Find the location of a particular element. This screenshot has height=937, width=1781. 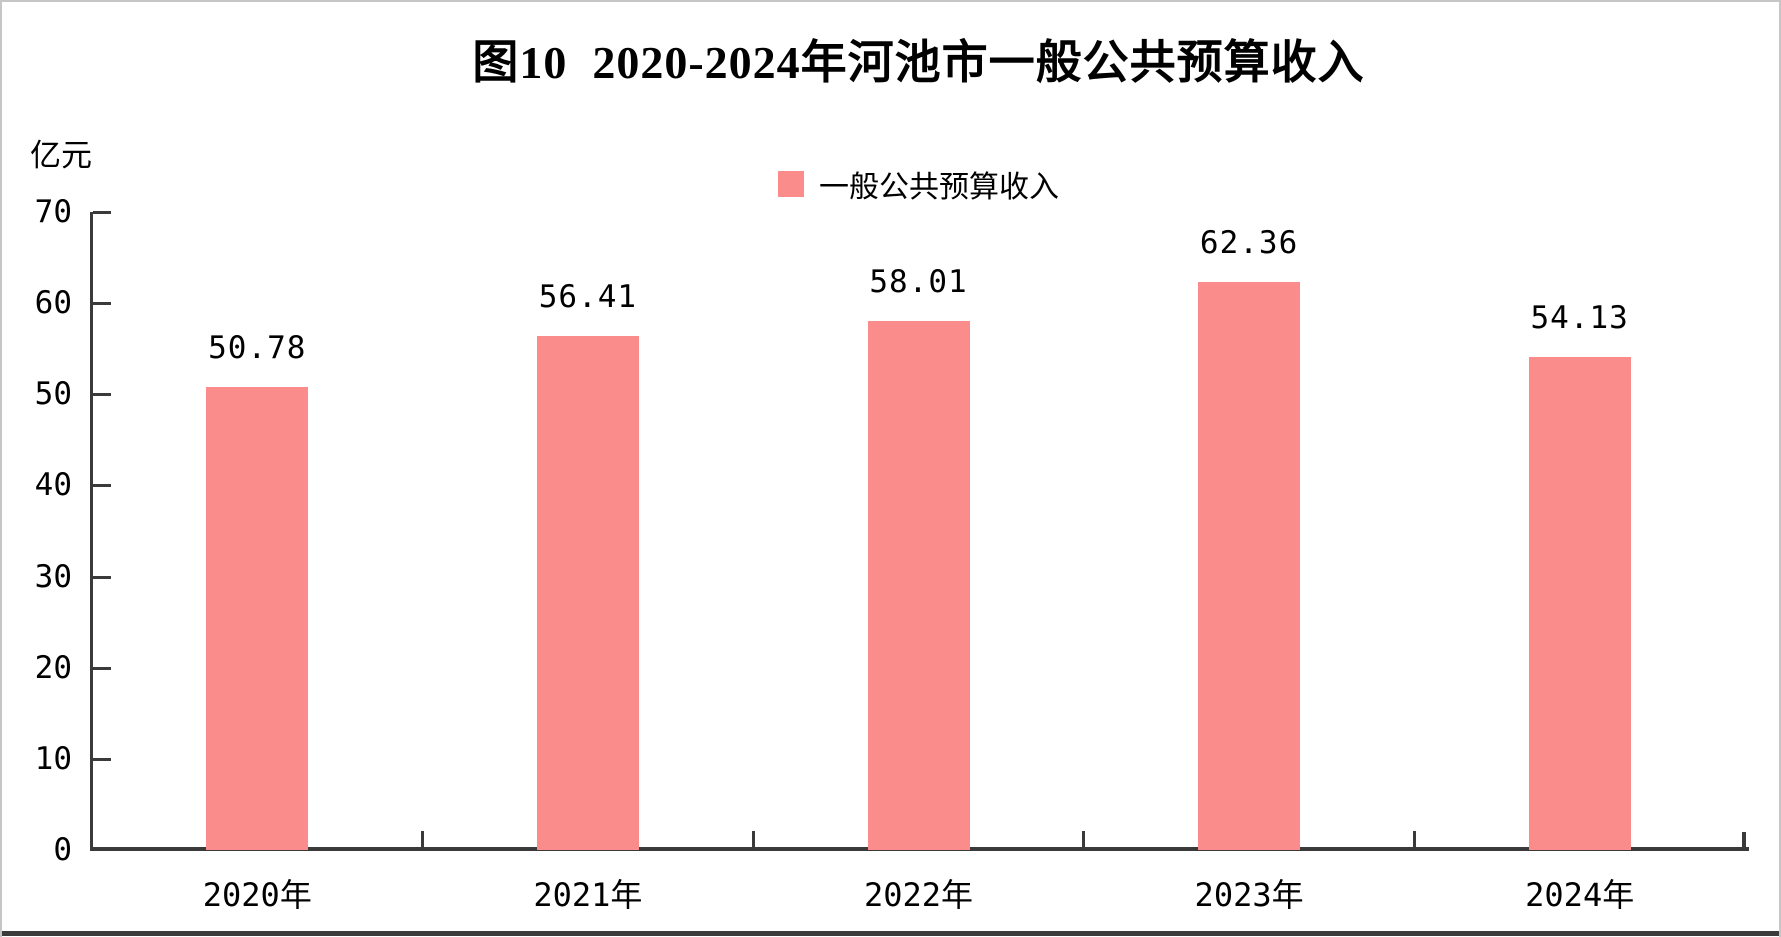

y-tick-label: 0 is located at coordinates (62, 850).